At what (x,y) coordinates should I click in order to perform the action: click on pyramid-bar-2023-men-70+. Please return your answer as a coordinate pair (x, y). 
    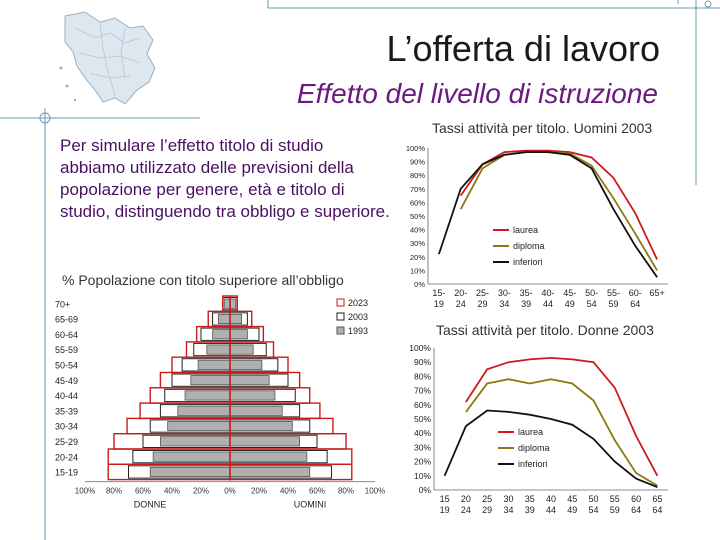
    Looking at the image, I should click on (233, 304).